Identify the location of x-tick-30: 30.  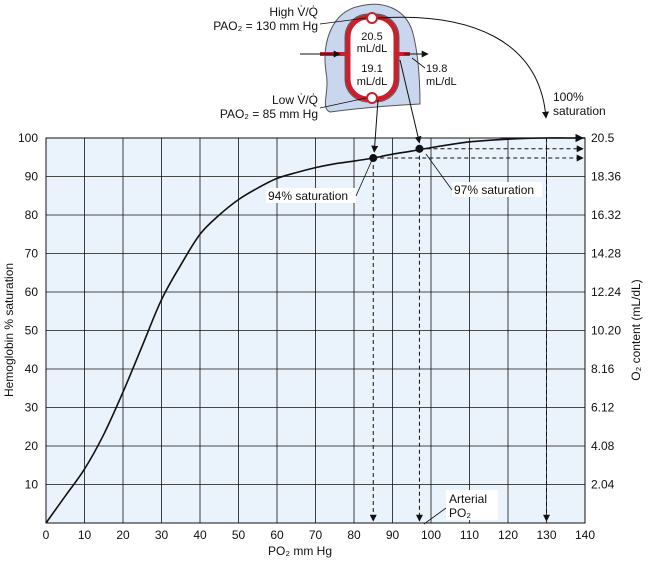
(162, 535).